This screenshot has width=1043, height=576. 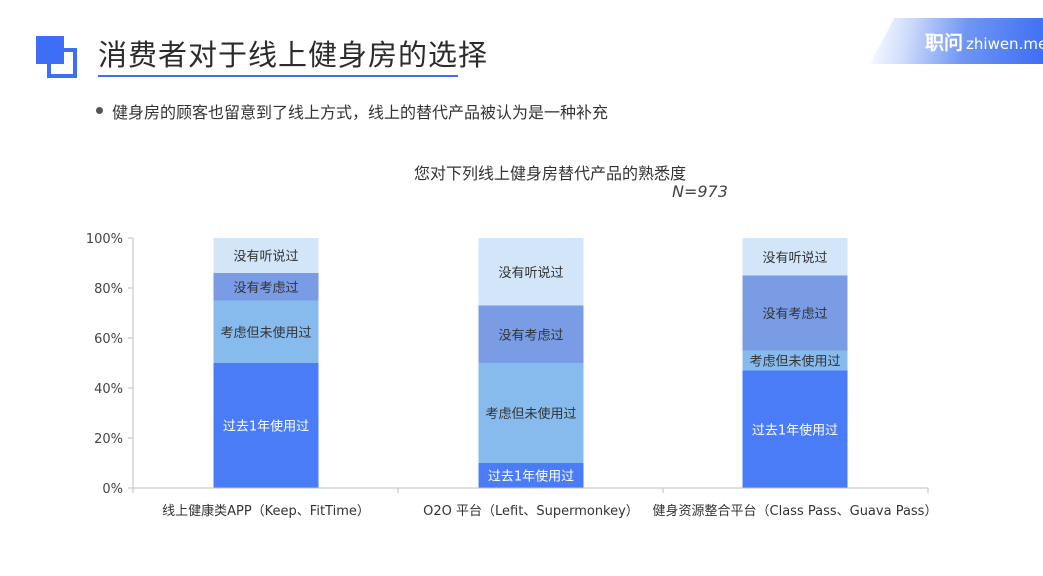 I want to click on bullet-dot, so click(x=99, y=110).